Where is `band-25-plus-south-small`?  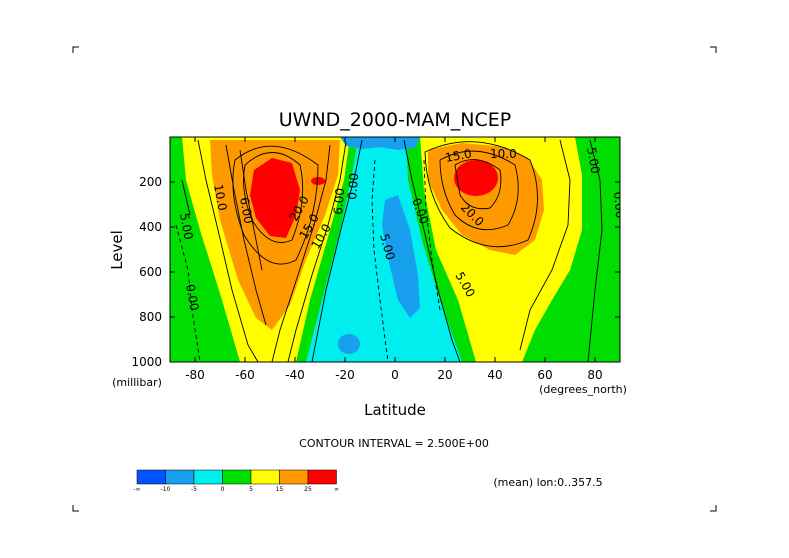
band-25-plus-south-small is located at coordinates (318, 181).